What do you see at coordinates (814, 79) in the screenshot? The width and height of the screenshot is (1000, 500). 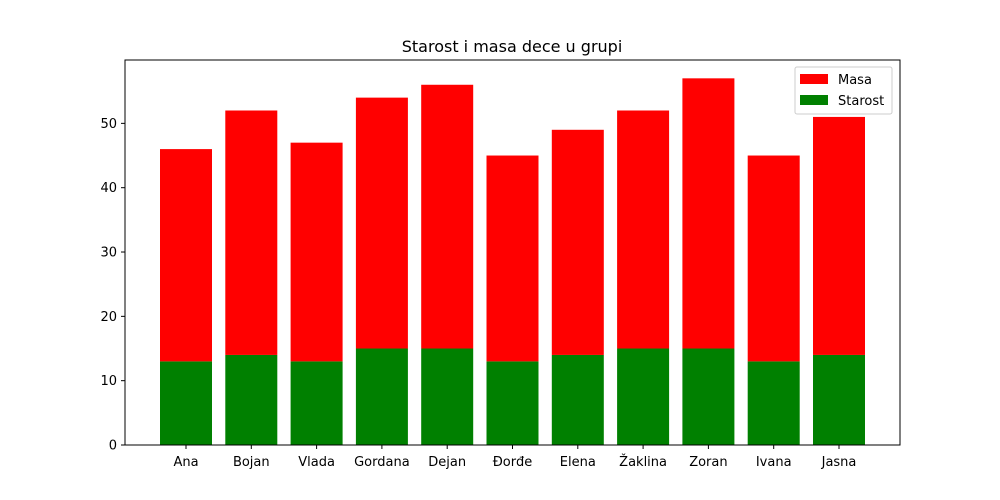 I see `legend-swatch-masa` at bounding box center [814, 79].